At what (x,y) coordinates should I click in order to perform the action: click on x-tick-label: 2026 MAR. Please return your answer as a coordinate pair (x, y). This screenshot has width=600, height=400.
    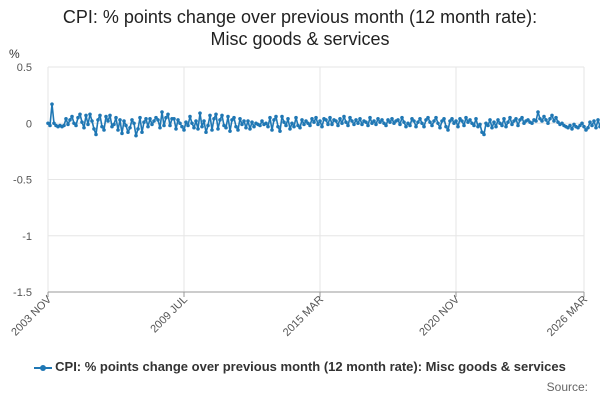
    Looking at the image, I should click on (567, 316).